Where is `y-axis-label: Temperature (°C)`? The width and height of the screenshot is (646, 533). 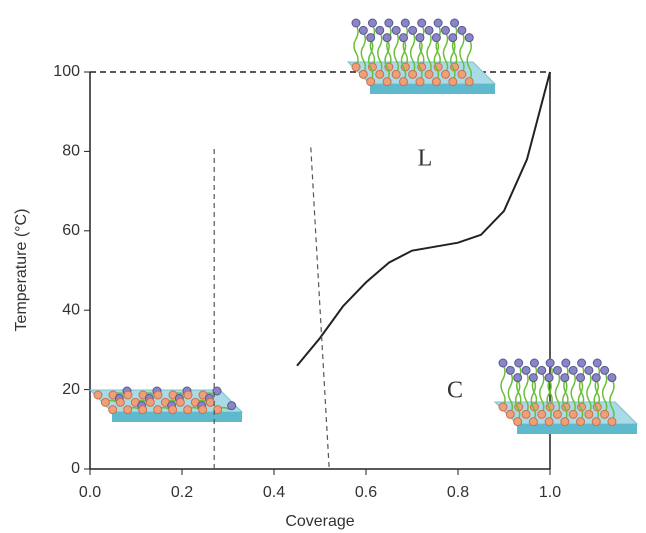 y-axis-label: Temperature (°C) is located at coordinates (21, 270).